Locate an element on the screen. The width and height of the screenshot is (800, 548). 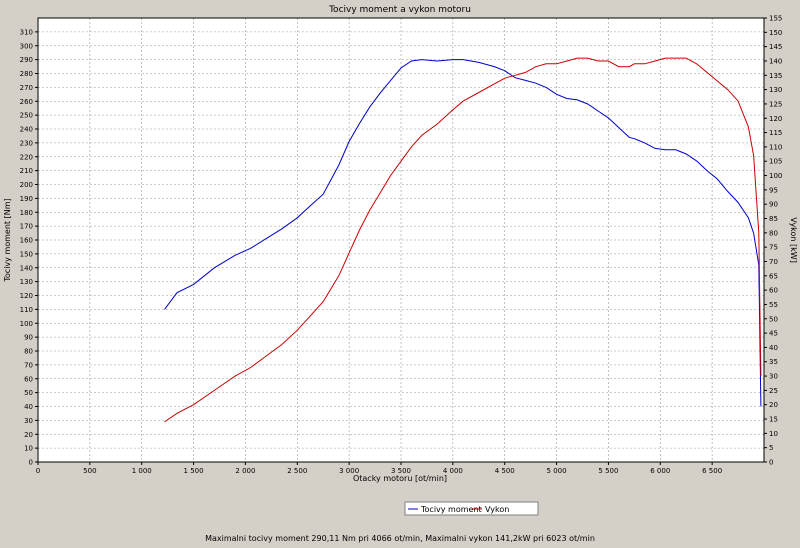
x-tick-label: 500 is located at coordinates (89, 471).